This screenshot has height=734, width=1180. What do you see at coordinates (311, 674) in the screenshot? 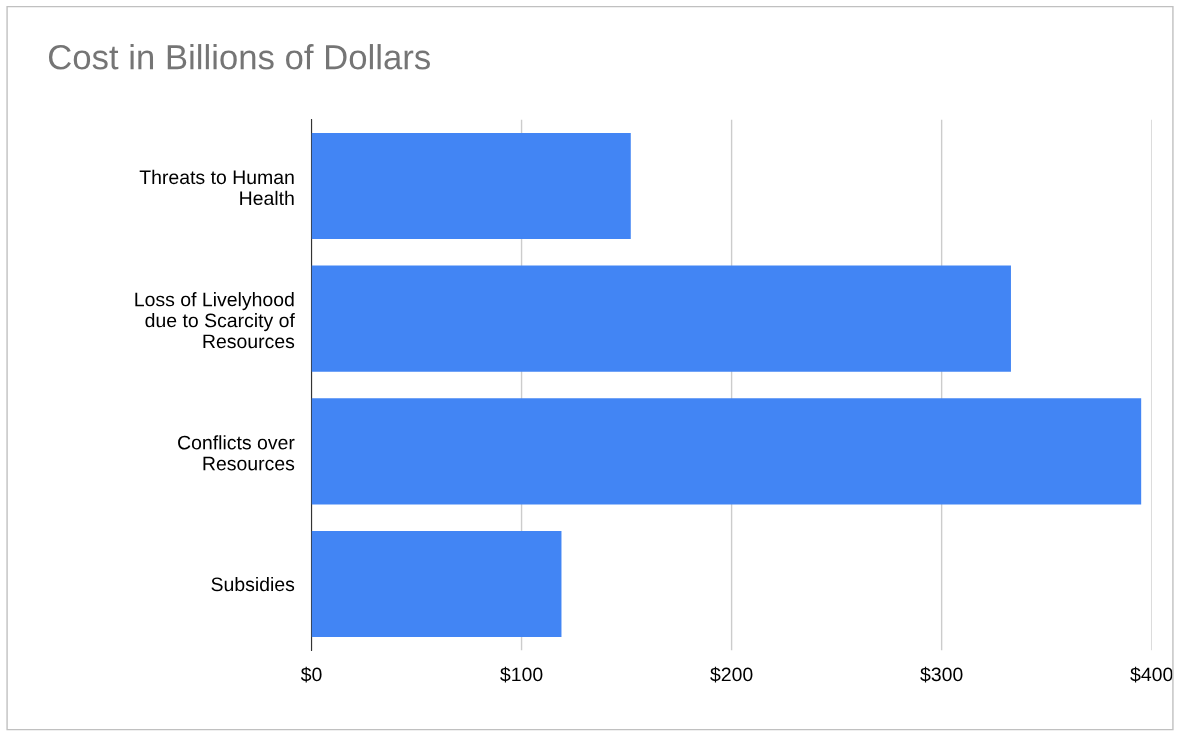
I see `x-tick-label: $0` at bounding box center [311, 674].